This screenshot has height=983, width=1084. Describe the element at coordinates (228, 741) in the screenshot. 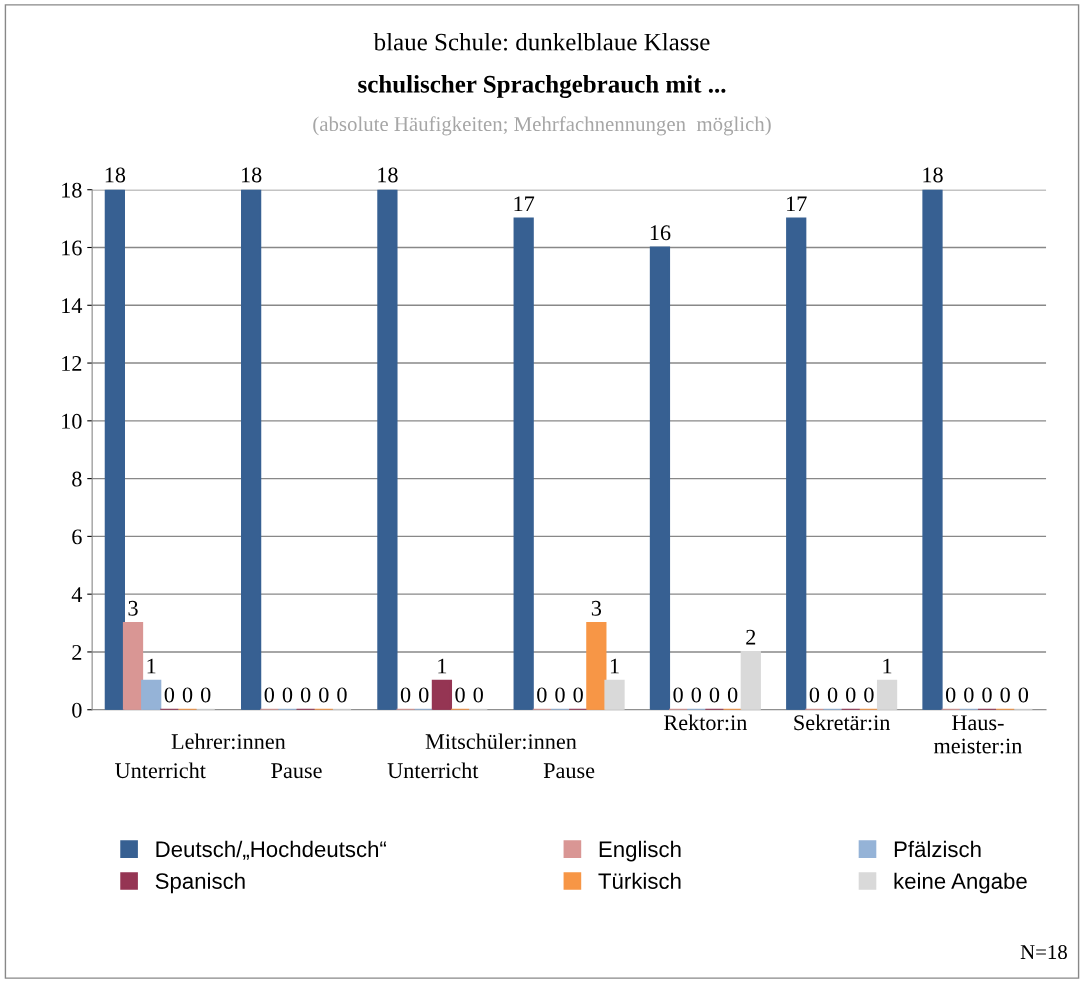

I see `text: Lehrer:innen` at that location.